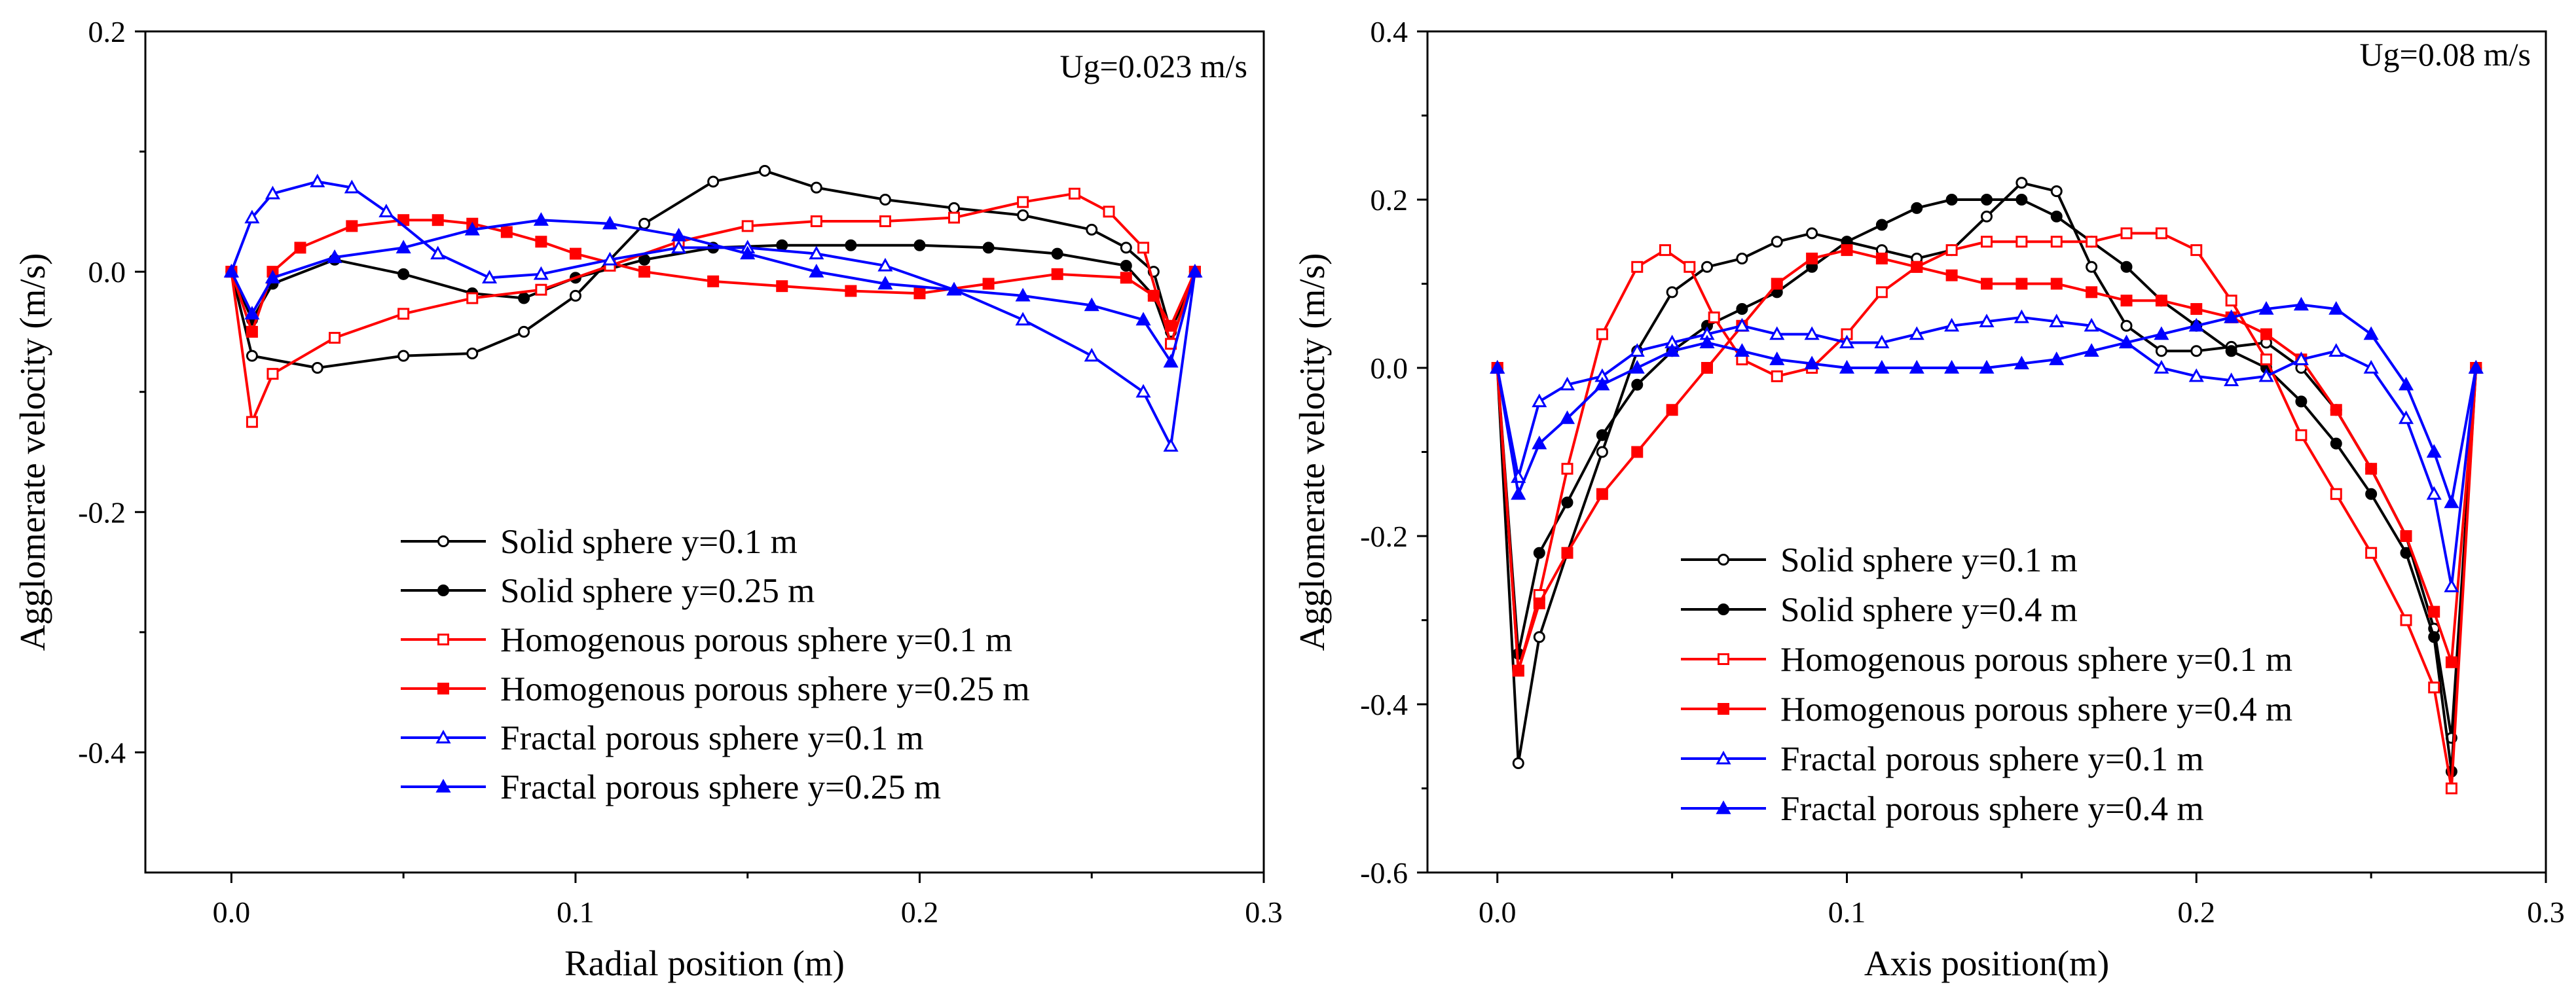  I want to click on x-tick-label: 0.2, so click(920, 912).